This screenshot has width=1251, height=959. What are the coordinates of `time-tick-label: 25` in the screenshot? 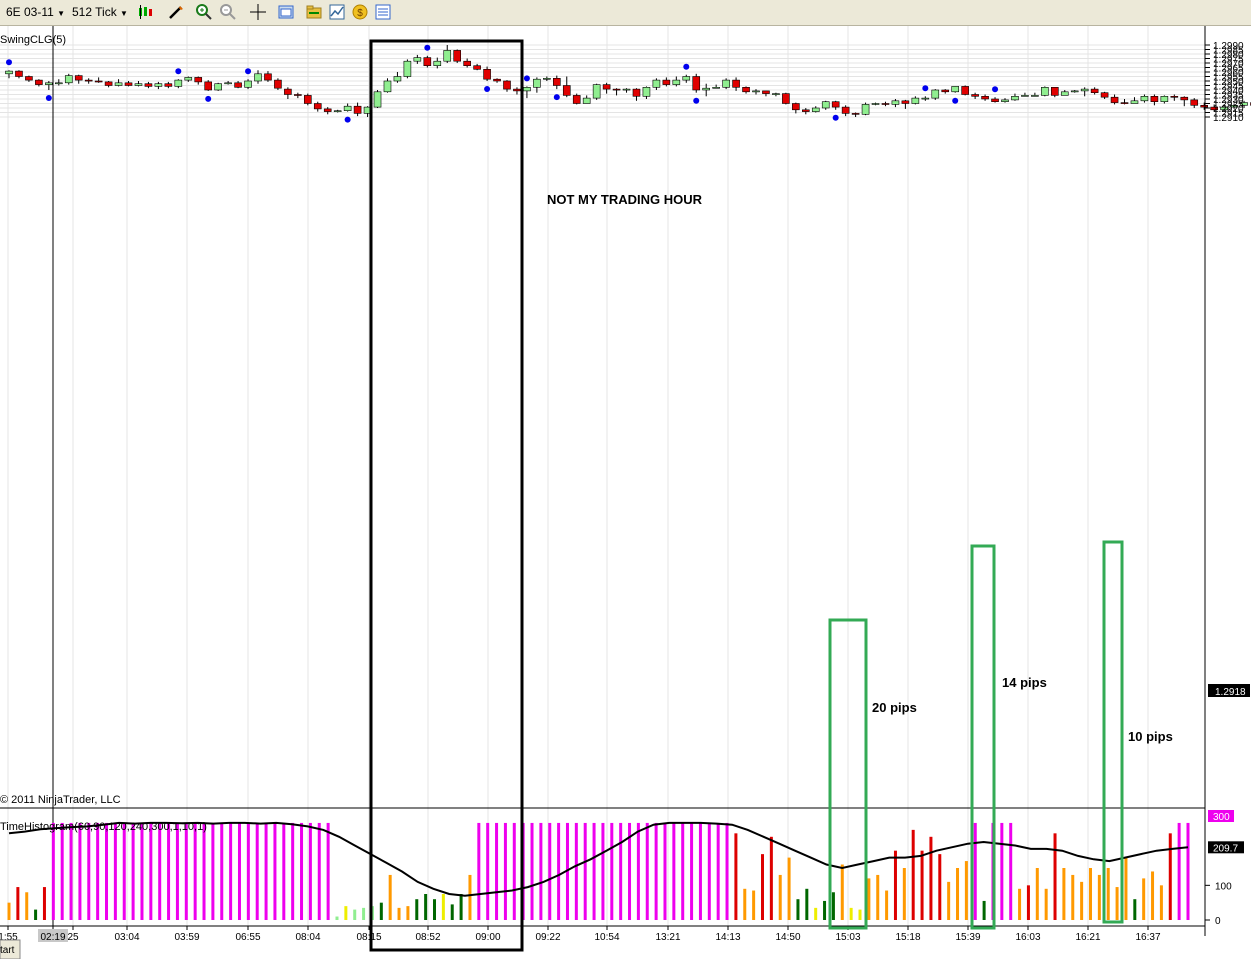 It's located at (73, 937).